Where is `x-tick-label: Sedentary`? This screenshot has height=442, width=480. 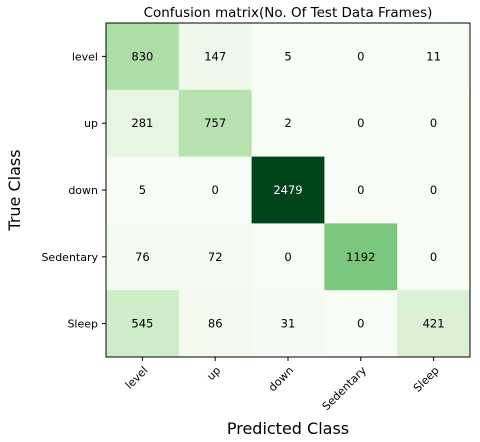
x-tick-label: Sedentary is located at coordinates (345, 389).